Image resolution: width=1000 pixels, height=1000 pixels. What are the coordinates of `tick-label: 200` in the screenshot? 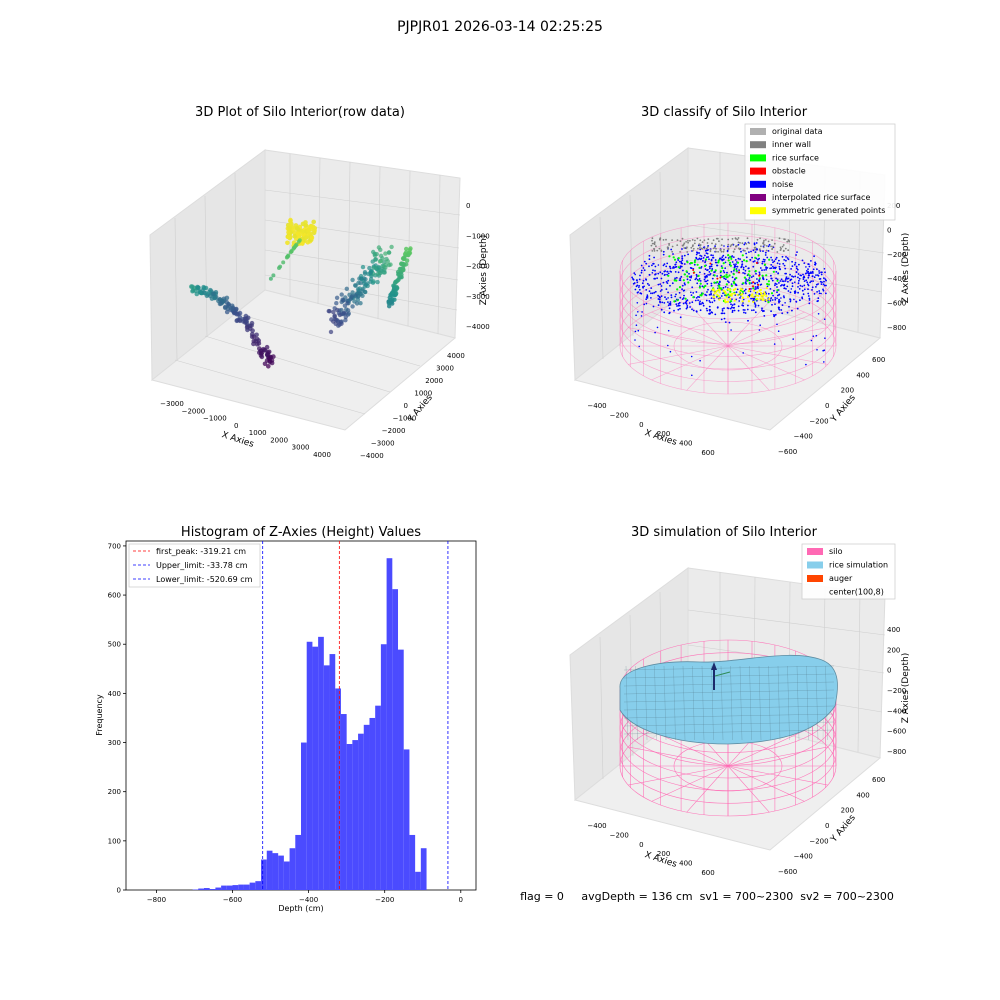 It's located at (847, 811).